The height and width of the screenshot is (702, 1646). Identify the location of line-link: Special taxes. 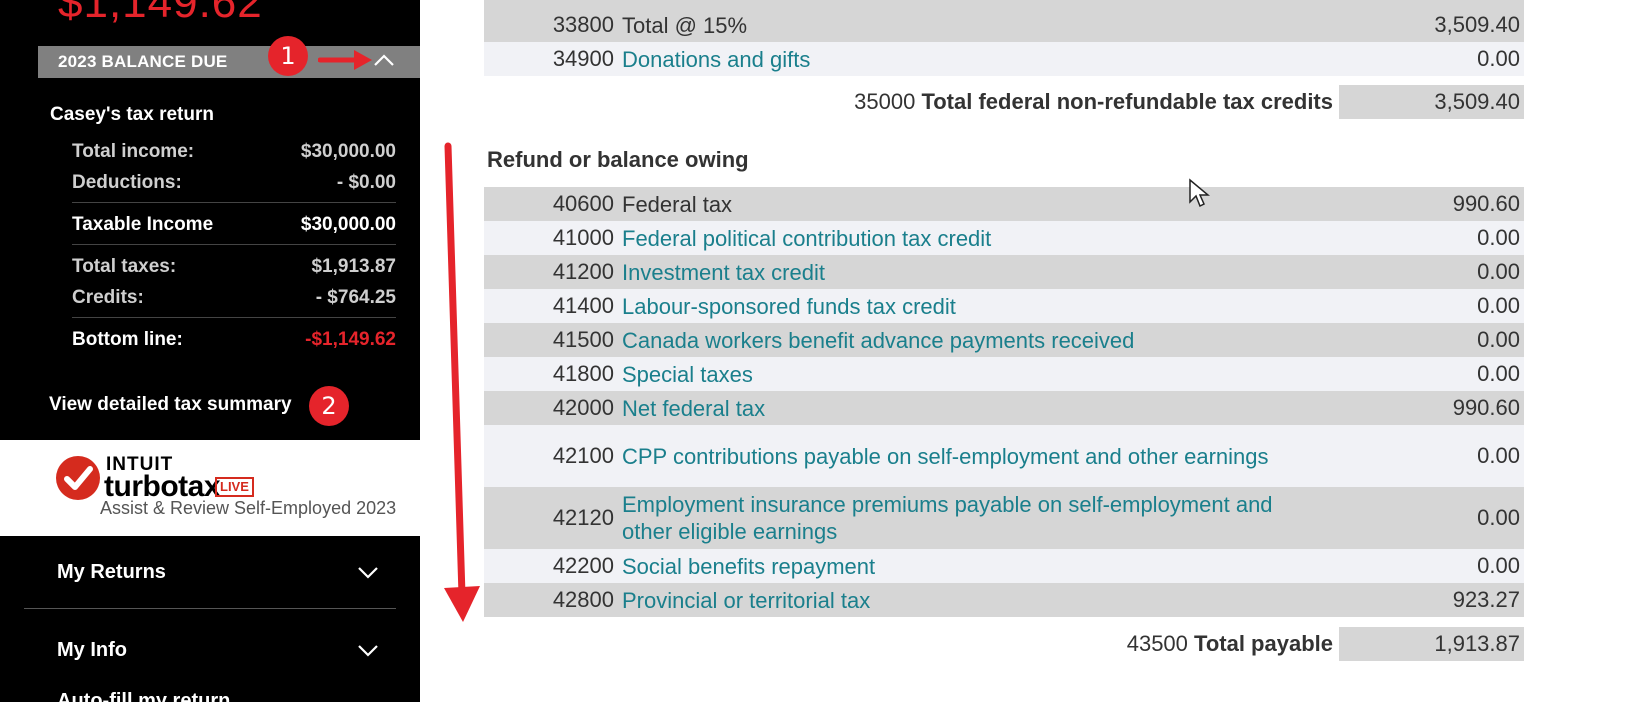
(687, 374).